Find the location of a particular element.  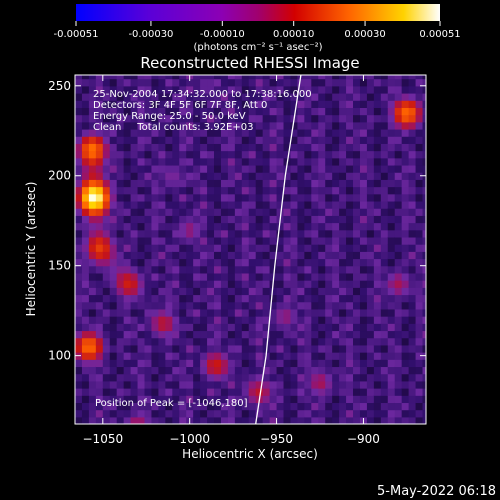

y-tick-label: 200 is located at coordinates (59, 176).